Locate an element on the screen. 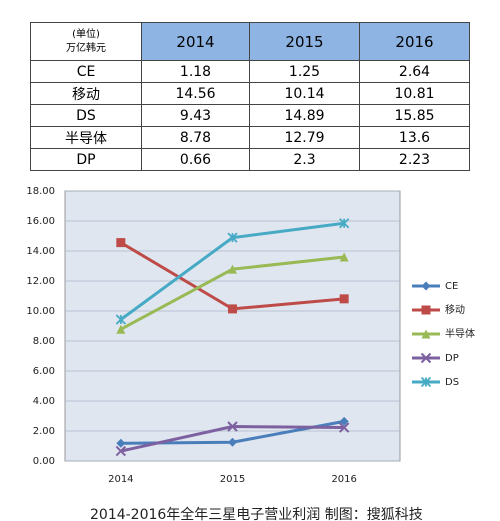  legend-label: DP is located at coordinates (452, 358).